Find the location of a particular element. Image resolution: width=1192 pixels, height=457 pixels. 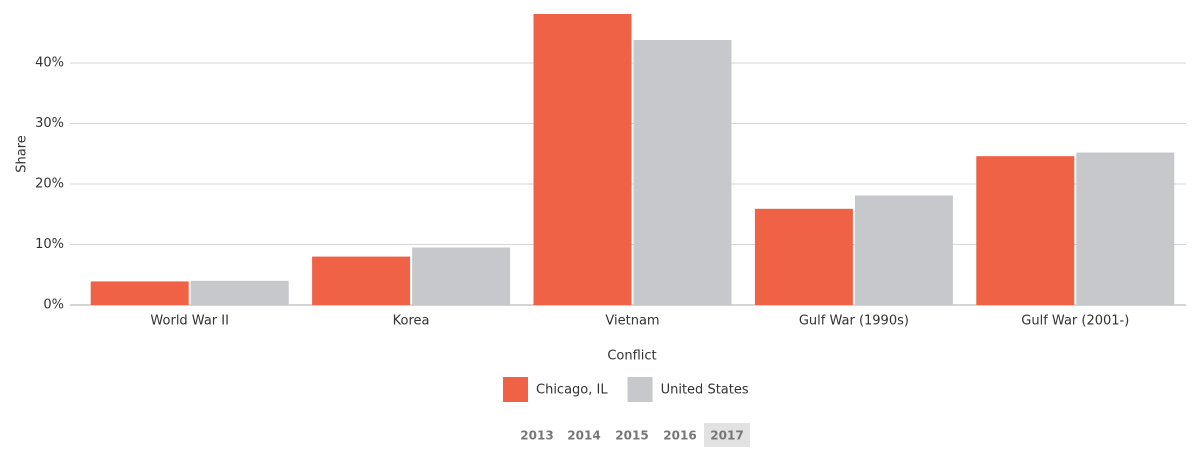

y-axis-title: Share is located at coordinates (22, 154).